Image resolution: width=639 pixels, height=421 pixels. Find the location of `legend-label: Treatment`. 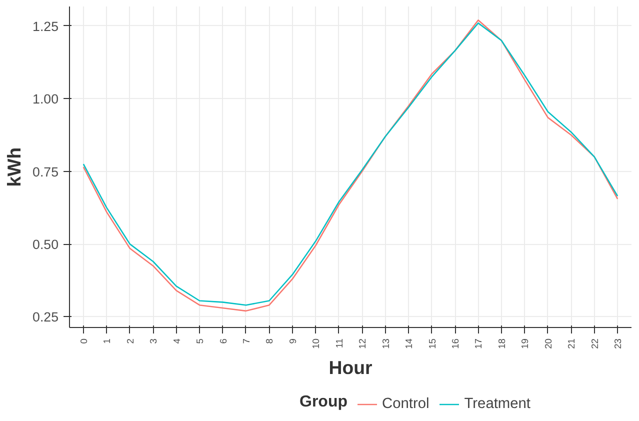

legend-label: Treatment is located at coordinates (497, 404).